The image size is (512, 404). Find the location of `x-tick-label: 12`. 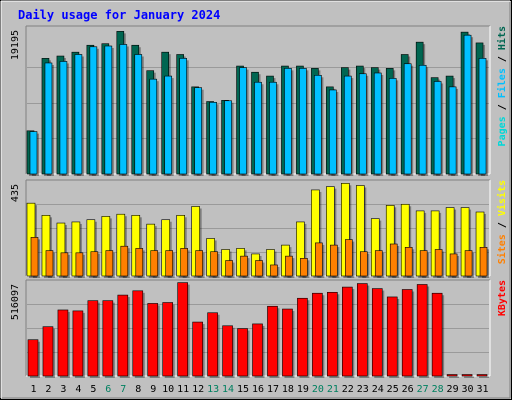

x-tick-label: 12 is located at coordinates (198, 389).